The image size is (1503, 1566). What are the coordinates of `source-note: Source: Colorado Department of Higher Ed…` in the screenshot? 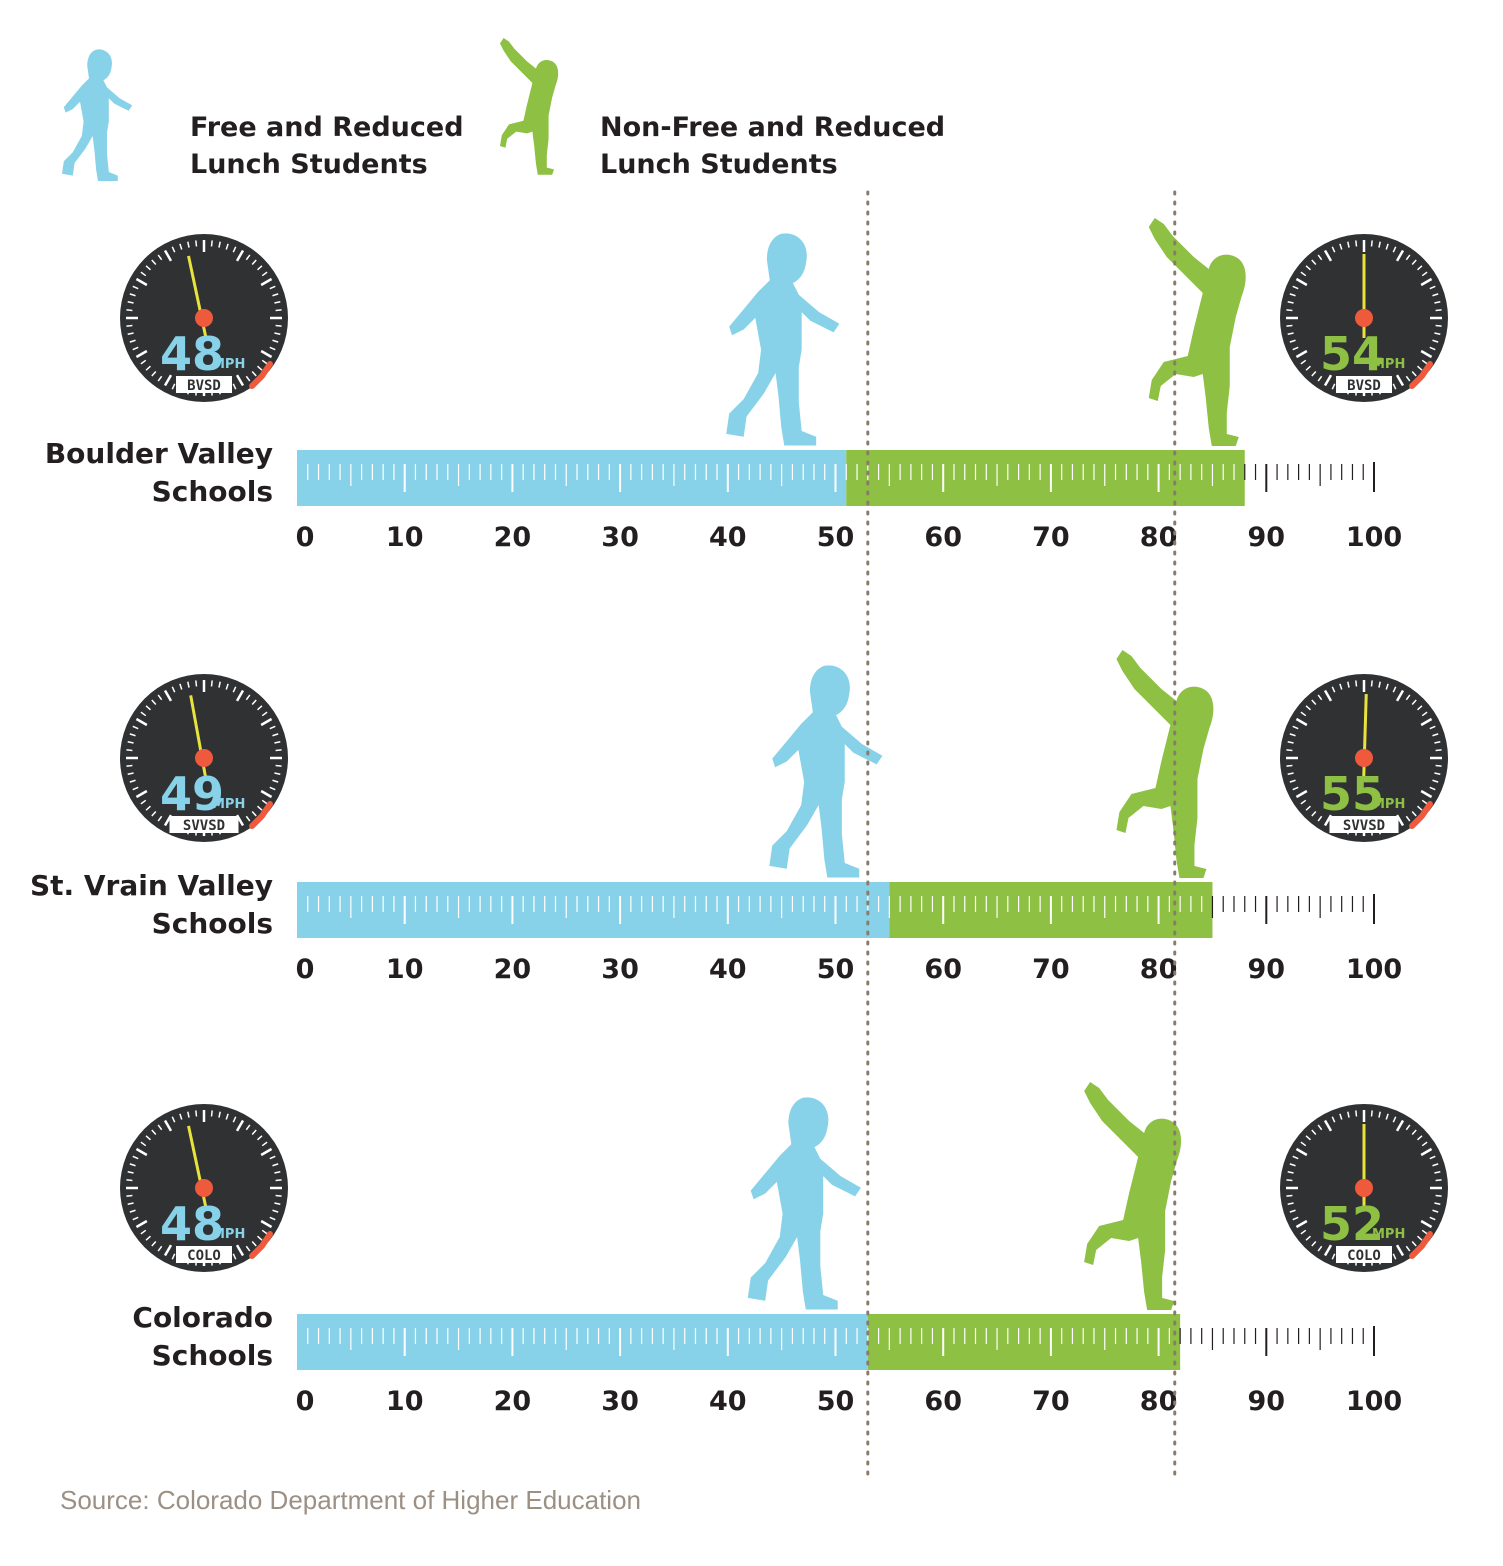 It's located at (350, 1500).